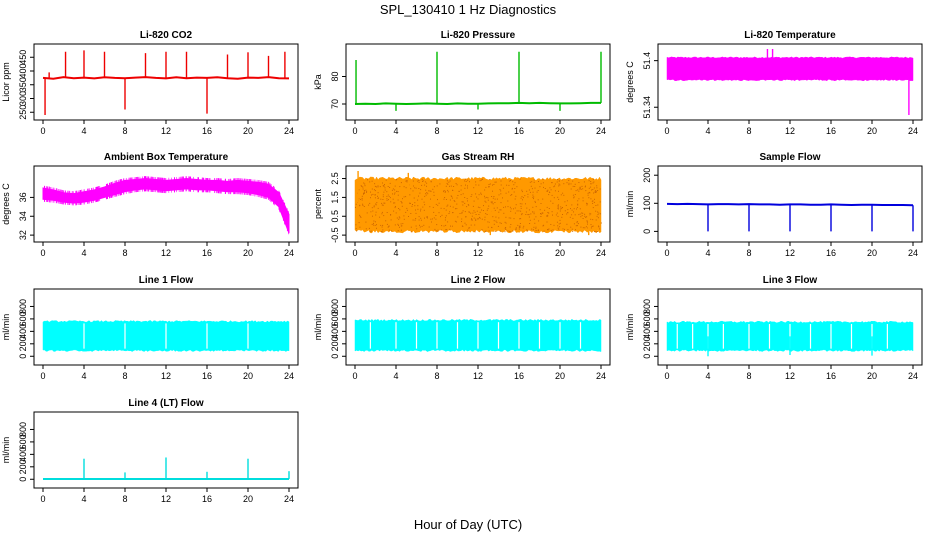 Image resolution: width=936 pixels, height=540 pixels. I want to click on y-tick-label: 0, so click(23, 479).